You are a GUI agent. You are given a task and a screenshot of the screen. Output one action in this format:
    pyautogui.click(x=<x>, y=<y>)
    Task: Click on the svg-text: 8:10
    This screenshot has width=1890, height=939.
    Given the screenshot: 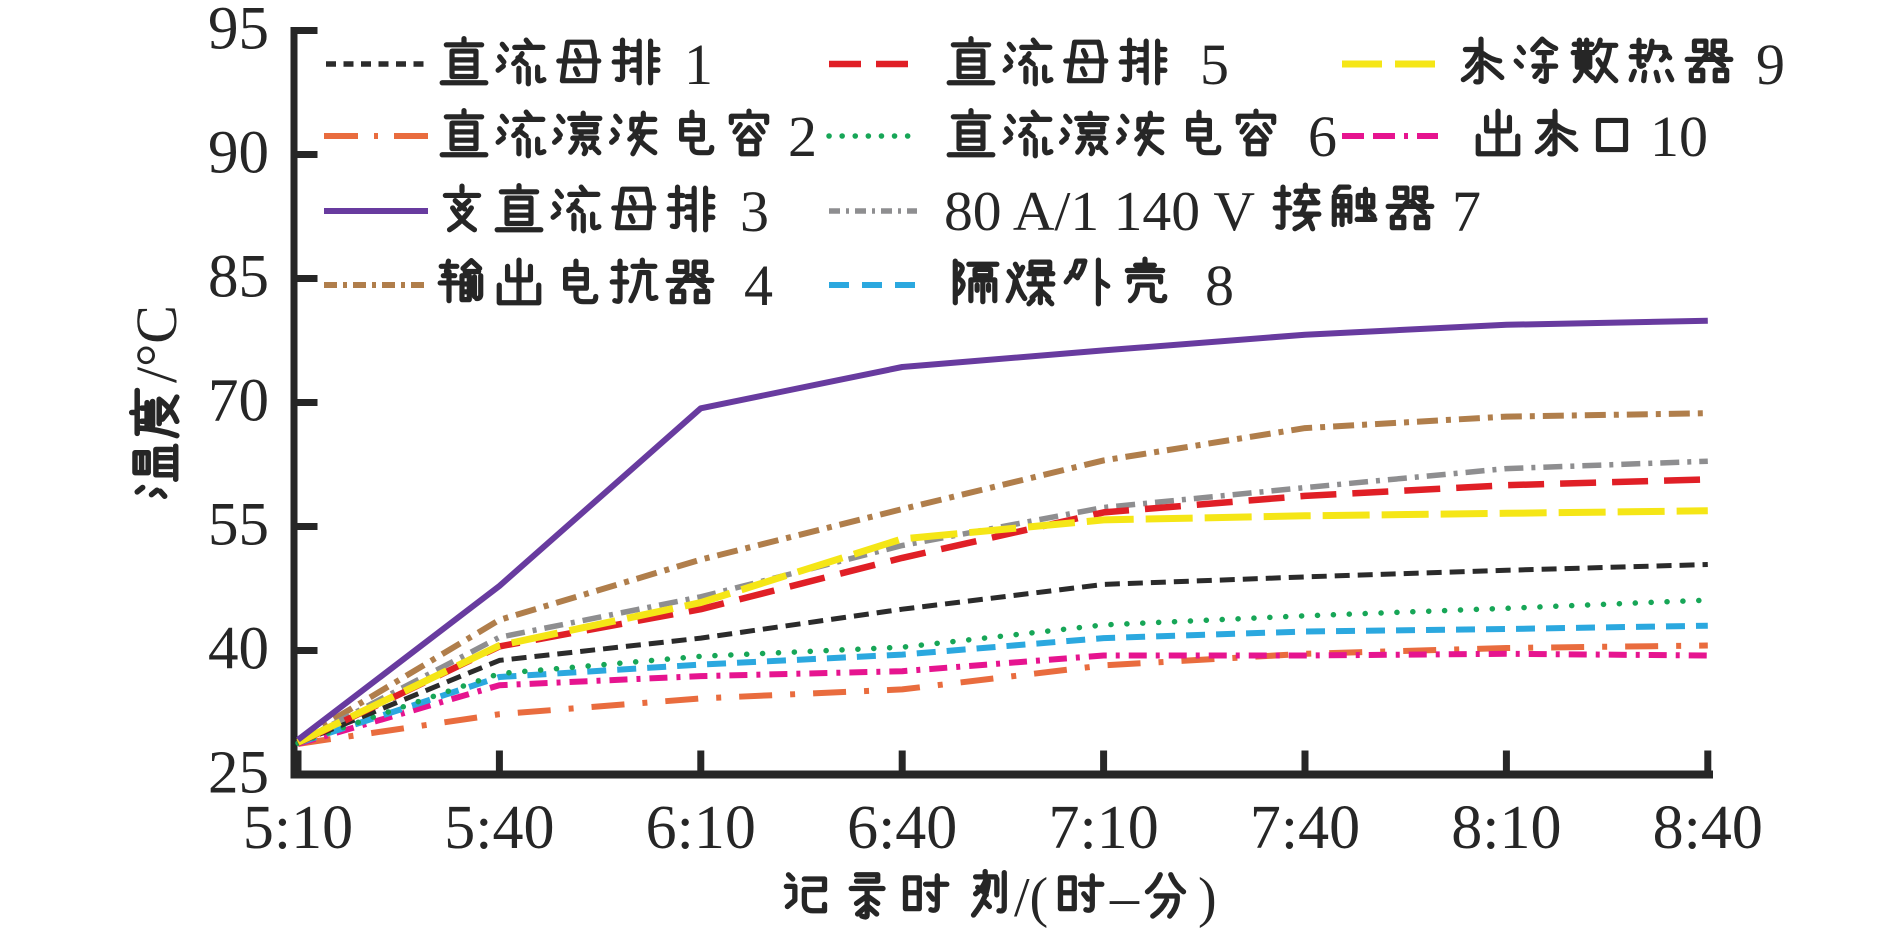 What is the action you would take?
    pyautogui.click(x=1506, y=828)
    